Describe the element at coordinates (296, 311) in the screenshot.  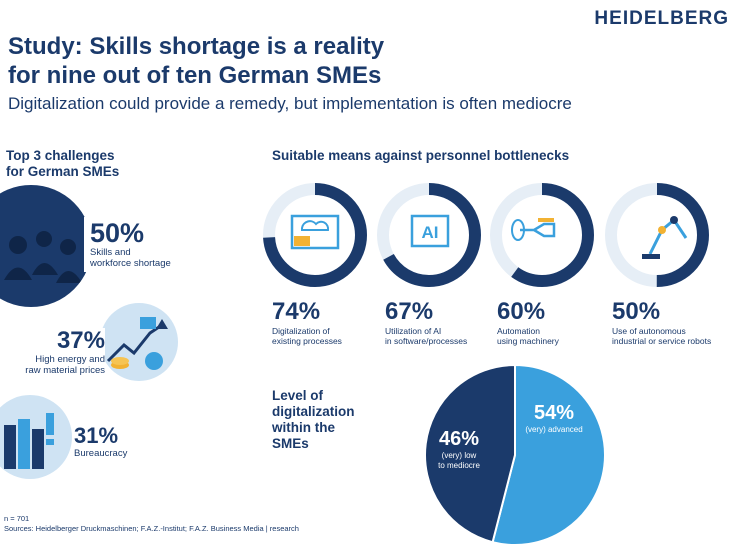
I see `means-1-value: 74%` at that location.